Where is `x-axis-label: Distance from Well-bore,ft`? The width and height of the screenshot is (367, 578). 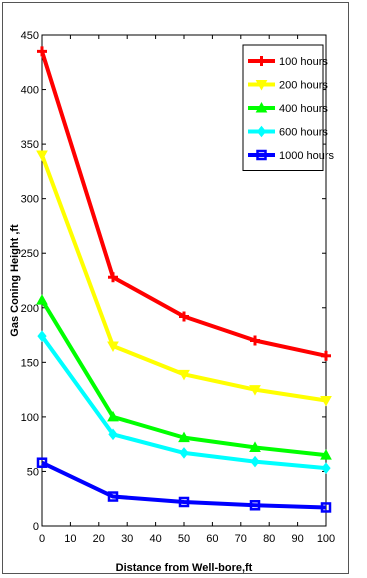
x-axis-label: Distance from Well-bore,ft is located at coordinates (184, 568).